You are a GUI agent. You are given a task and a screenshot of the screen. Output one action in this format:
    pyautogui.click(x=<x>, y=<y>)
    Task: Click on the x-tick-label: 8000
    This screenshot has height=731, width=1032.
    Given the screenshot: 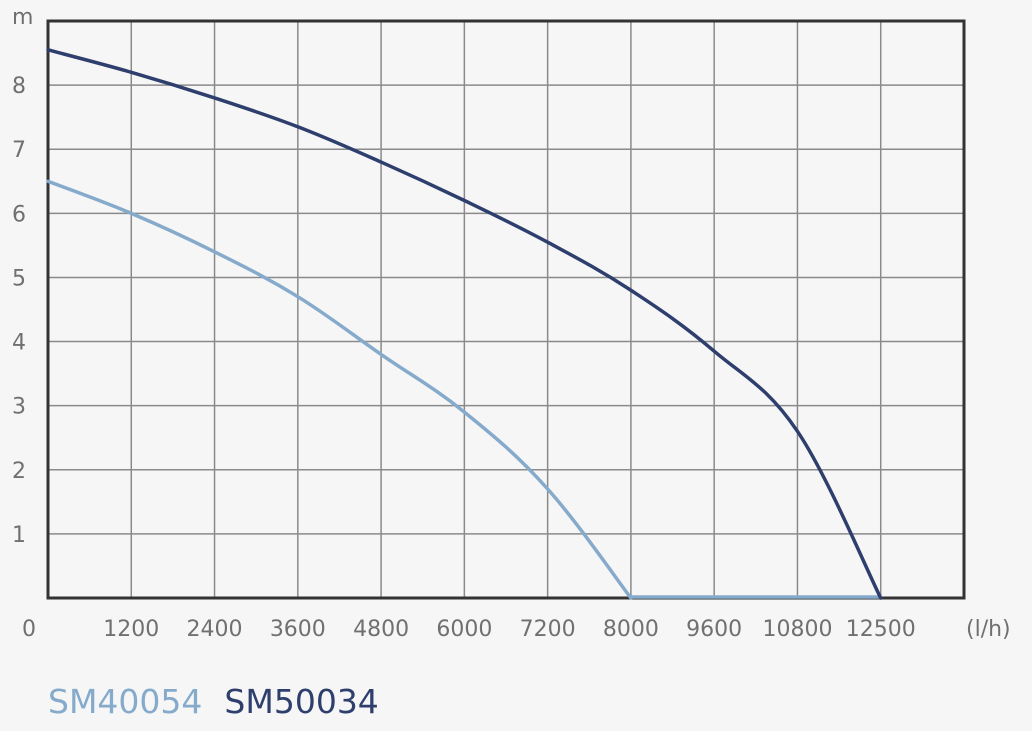 What is the action you would take?
    pyautogui.click(x=631, y=629)
    